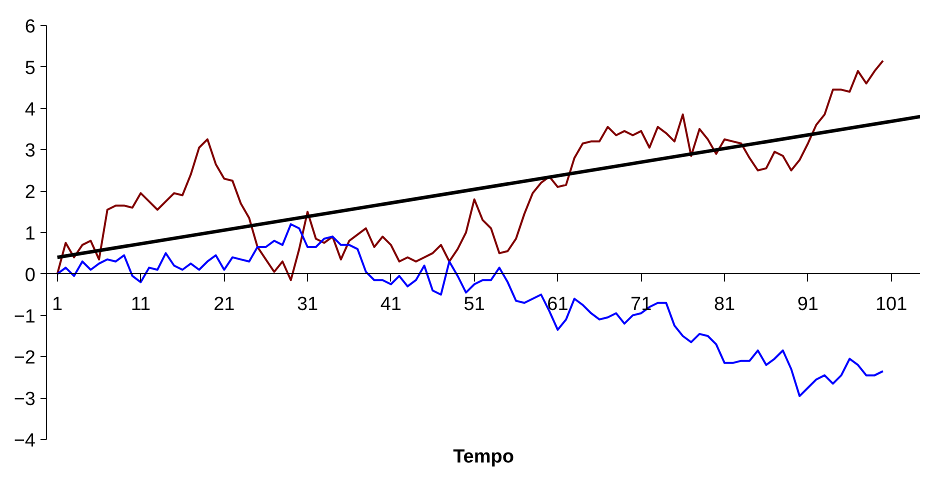 The image size is (933, 485). Describe the element at coordinates (25, 358) in the screenshot. I see `y-tick-label: −2` at that location.